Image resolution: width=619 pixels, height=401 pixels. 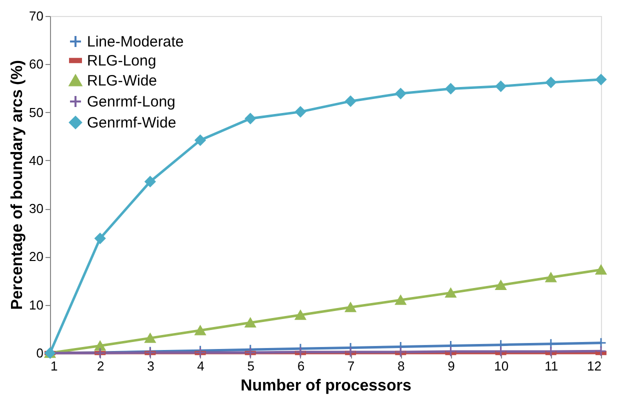 I want to click on x-tick-label: 12, so click(x=594, y=366).